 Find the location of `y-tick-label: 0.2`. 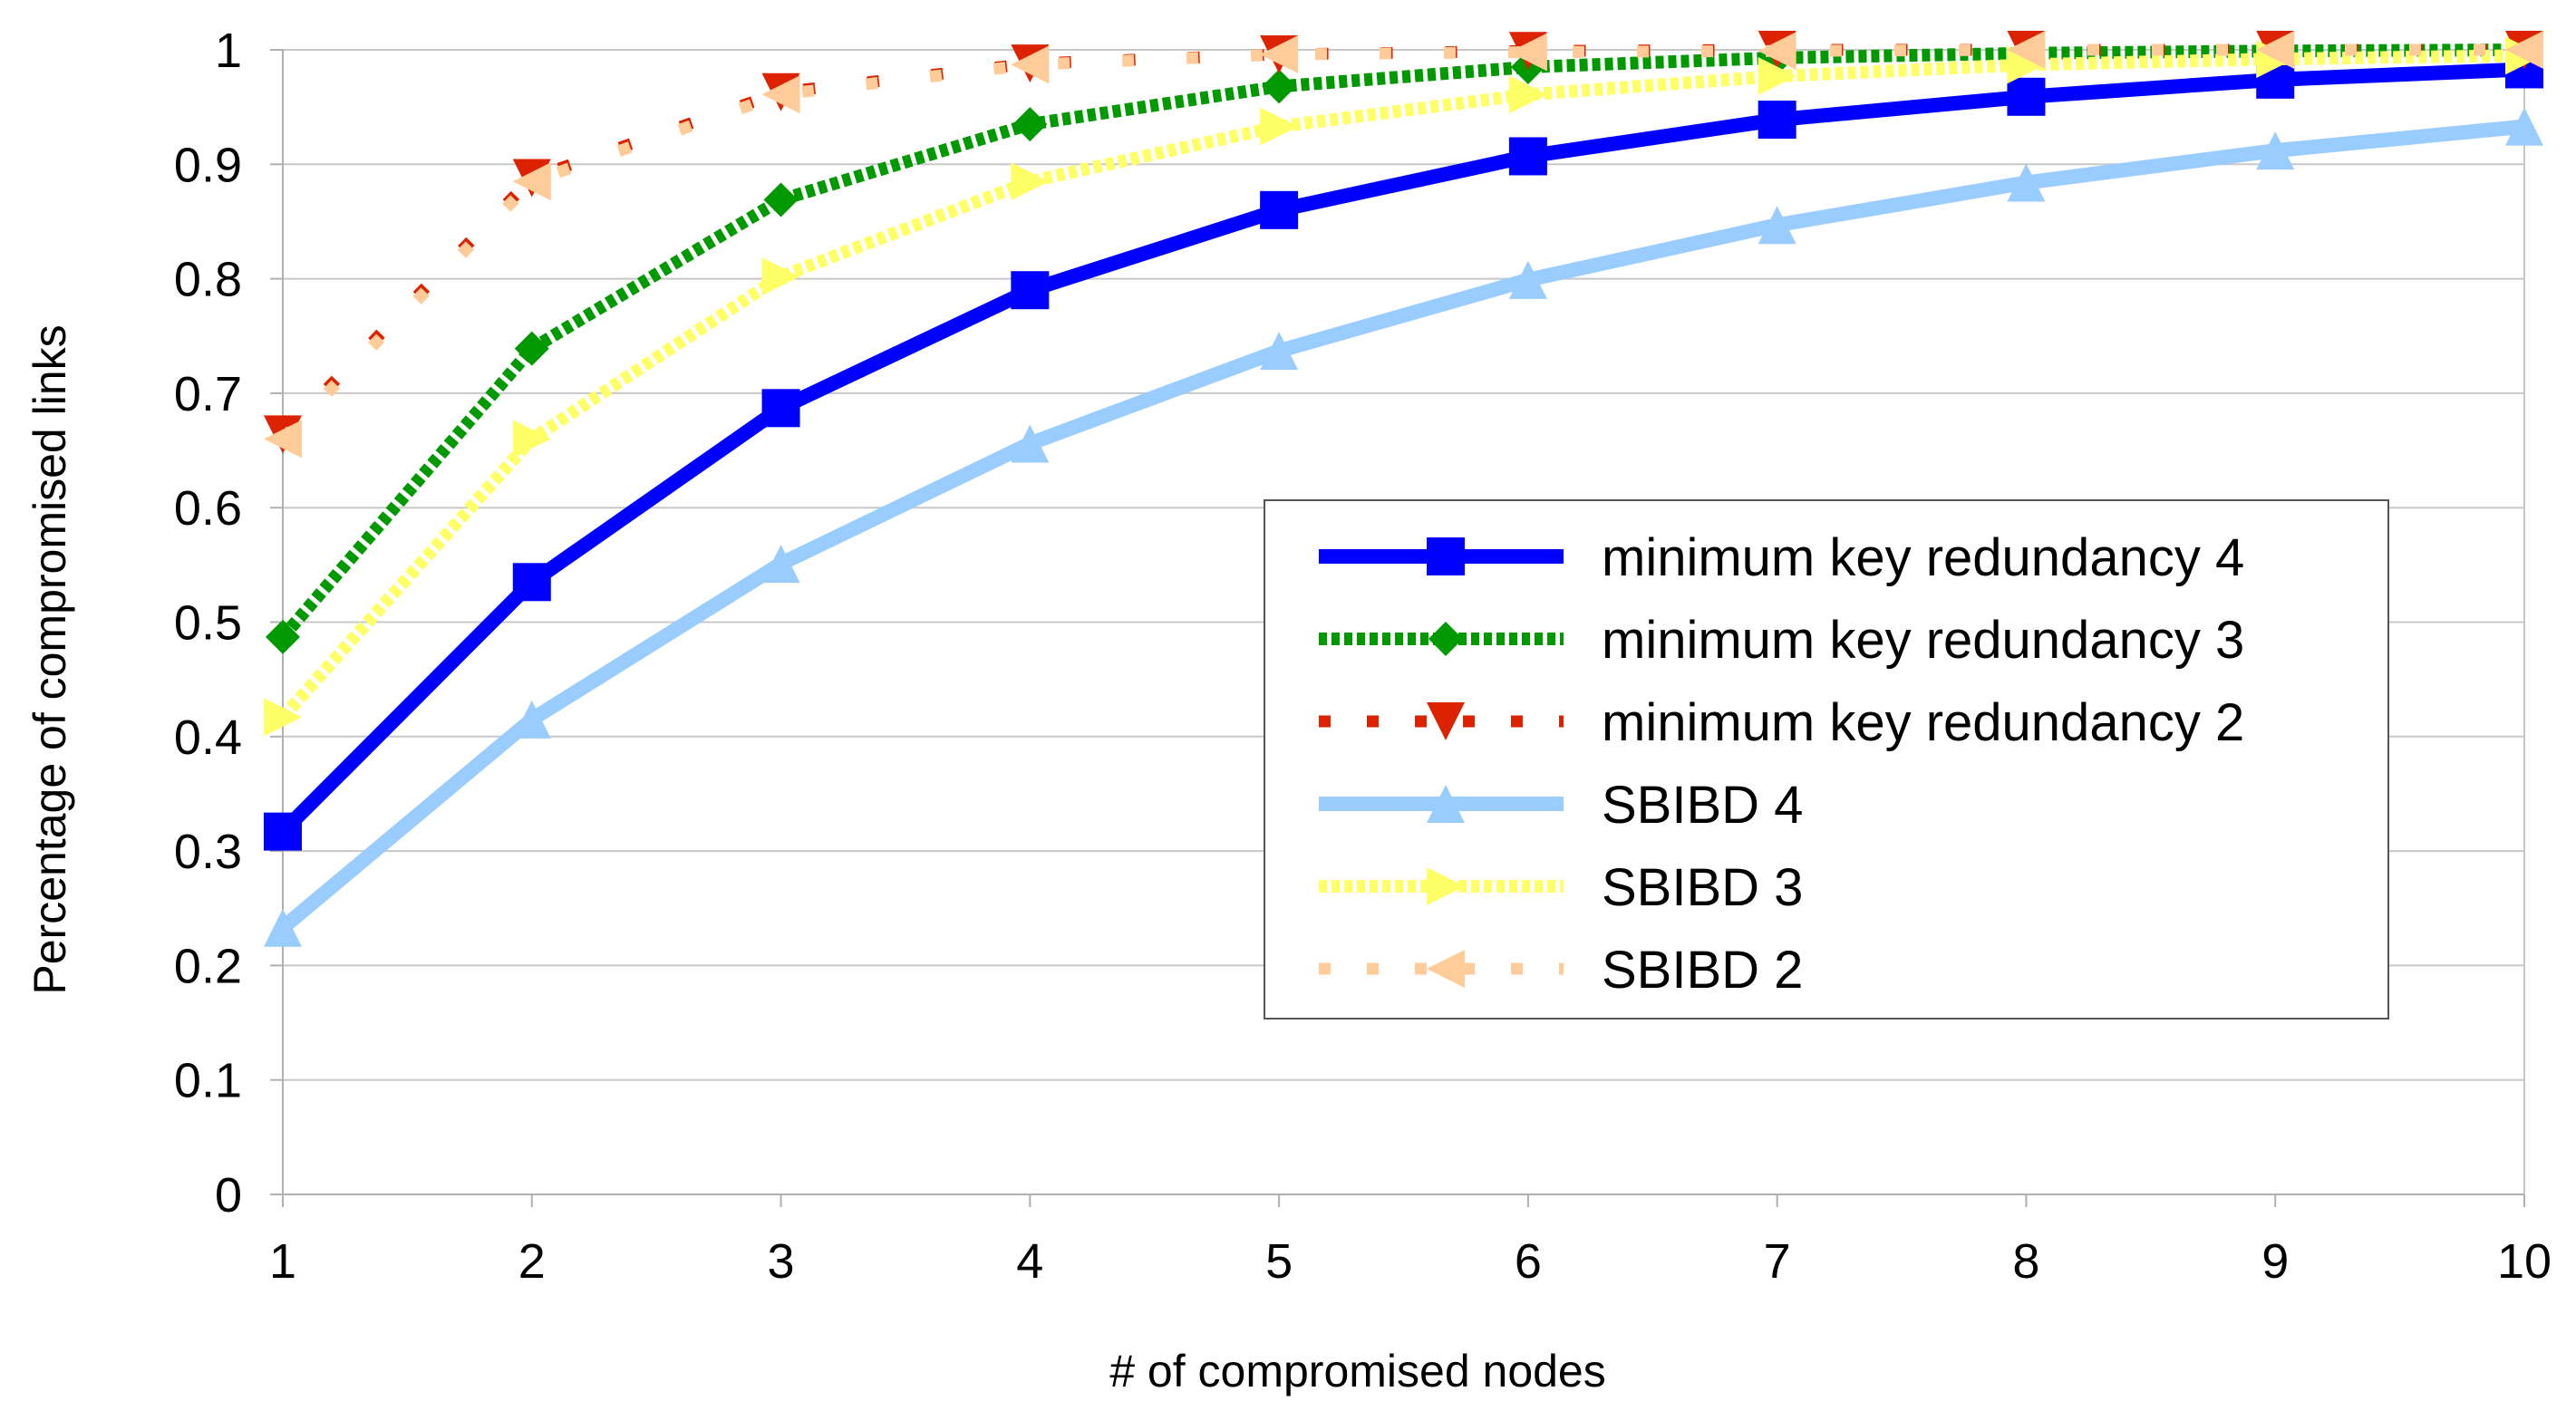

y-tick-label: 0.2 is located at coordinates (208, 966).